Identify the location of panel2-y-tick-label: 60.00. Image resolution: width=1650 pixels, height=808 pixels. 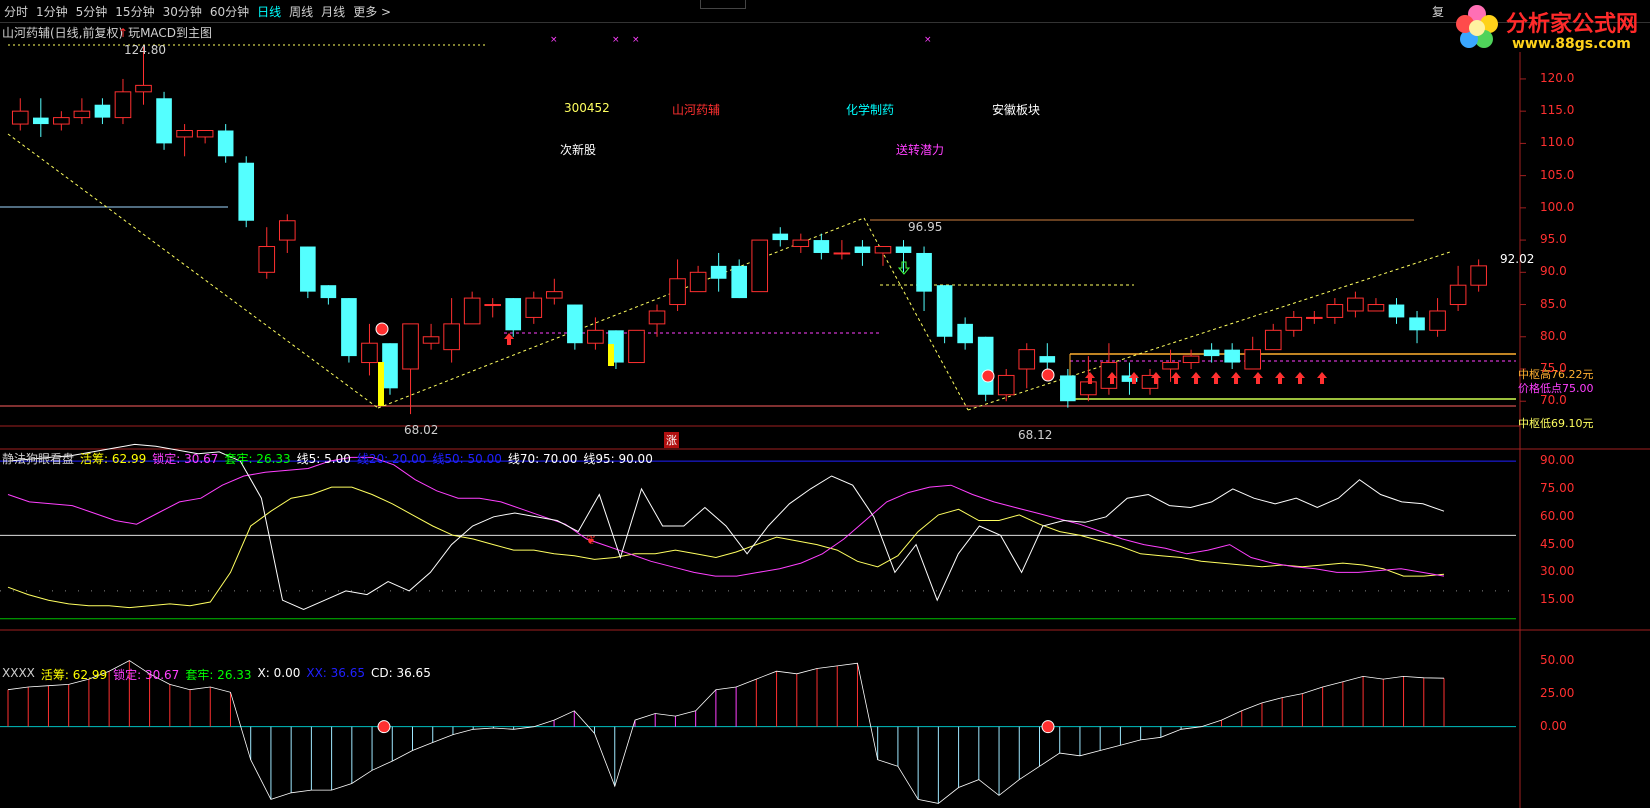
(1557, 515).